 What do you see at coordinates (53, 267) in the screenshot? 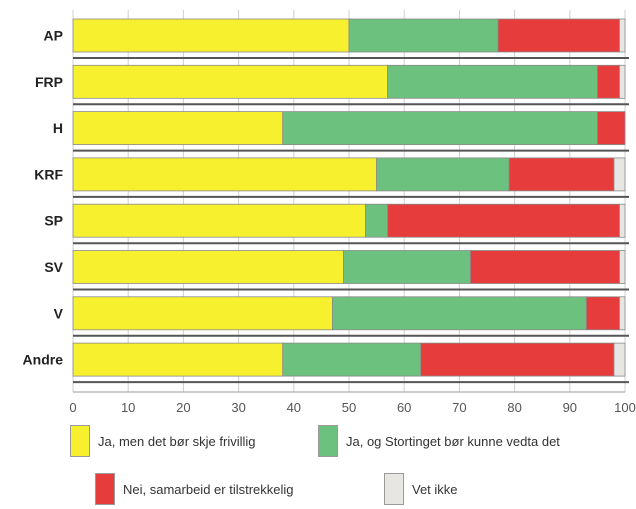
I see `category-label-SV: SV` at bounding box center [53, 267].